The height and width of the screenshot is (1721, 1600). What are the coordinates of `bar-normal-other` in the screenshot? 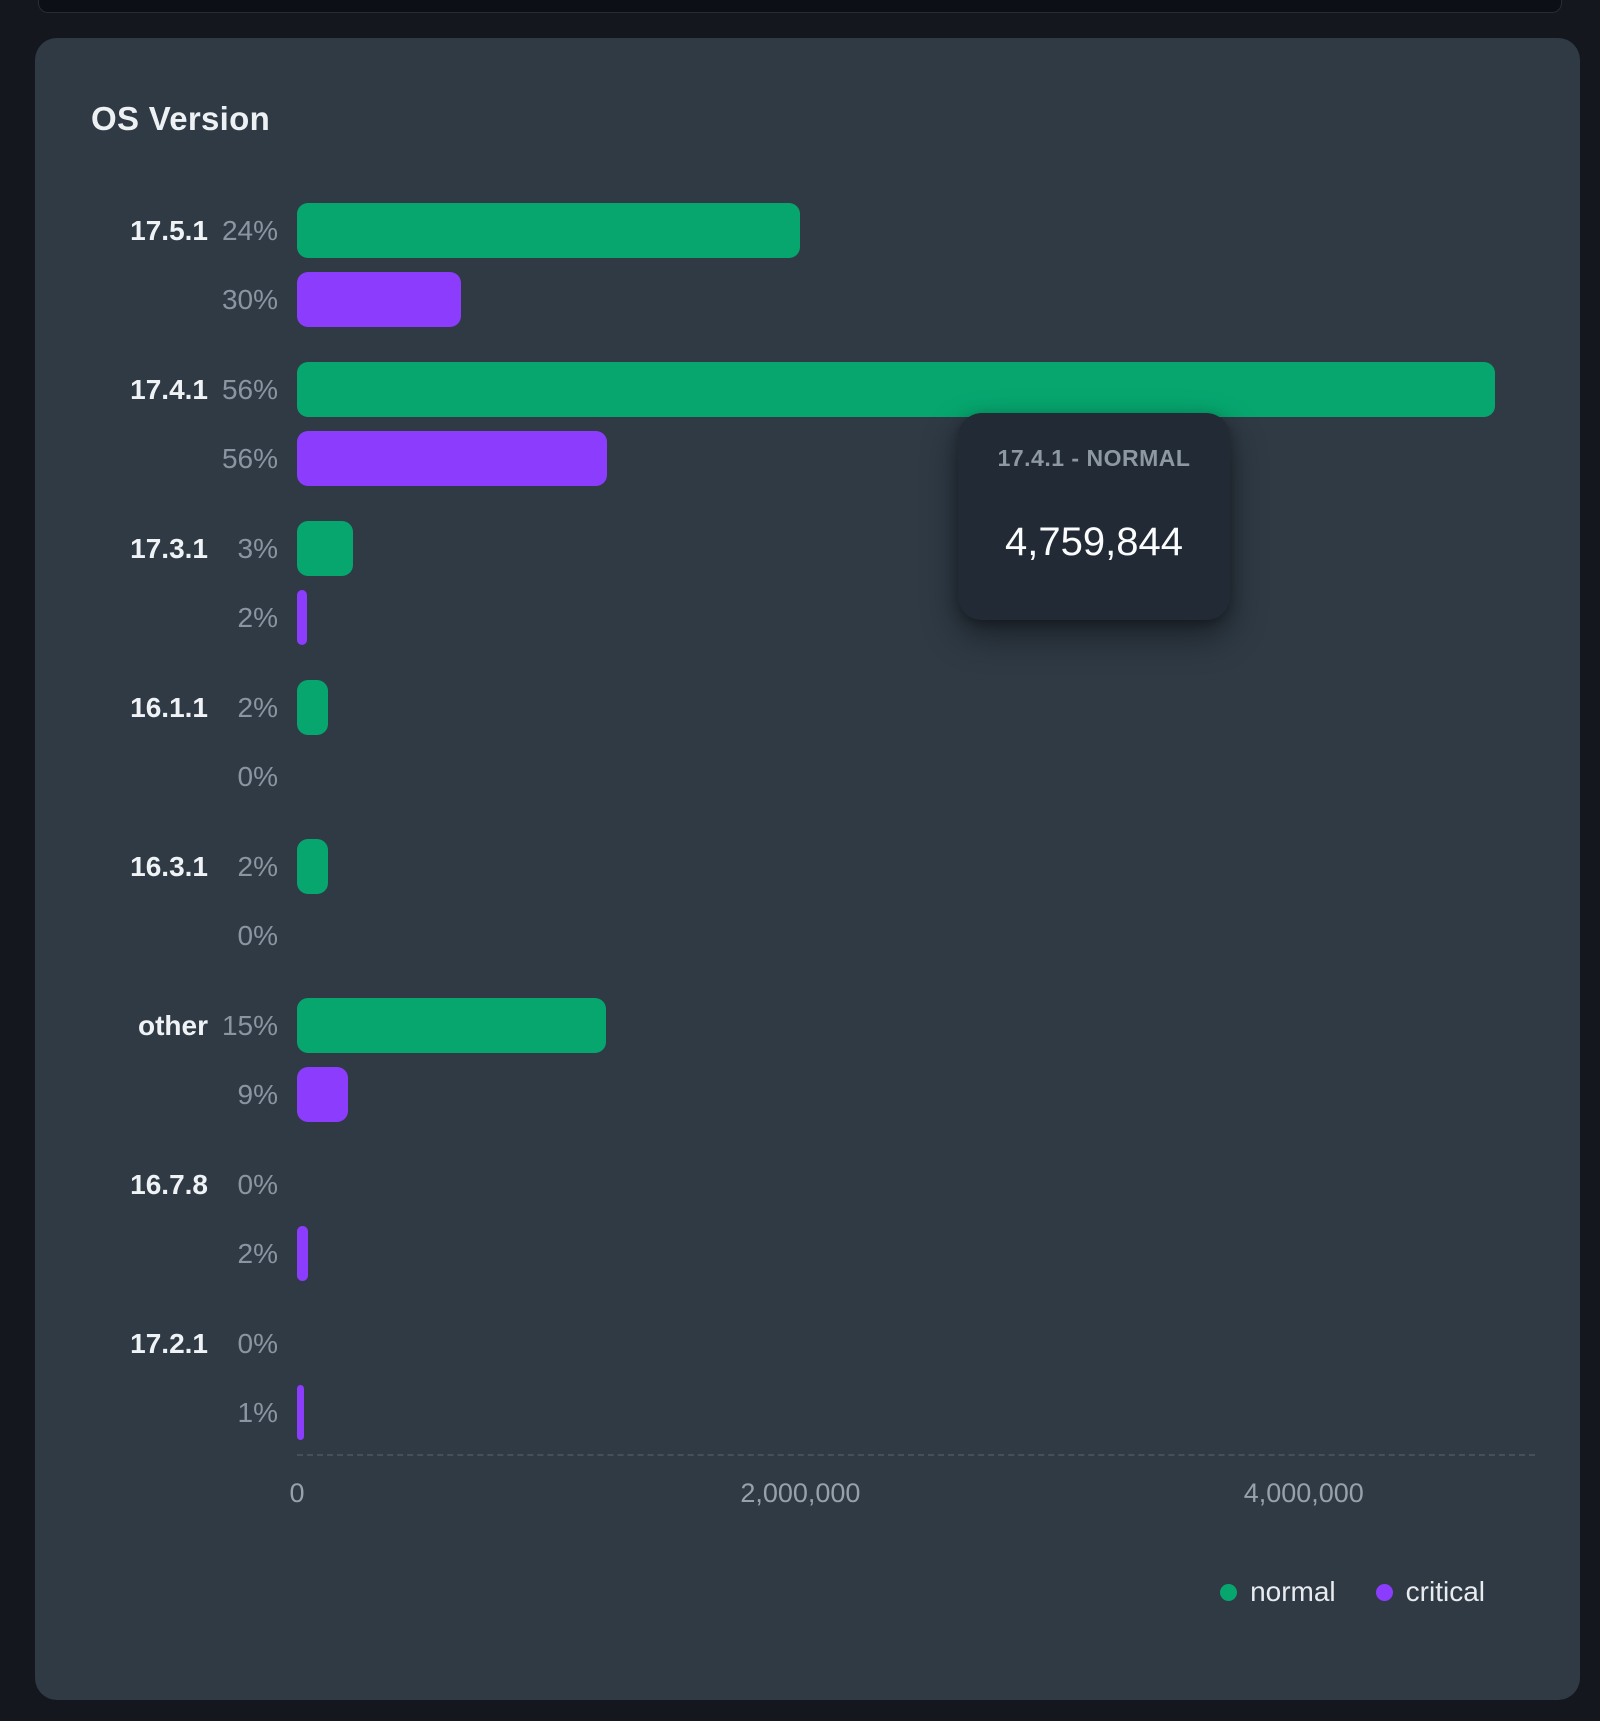 It's located at (451, 1025).